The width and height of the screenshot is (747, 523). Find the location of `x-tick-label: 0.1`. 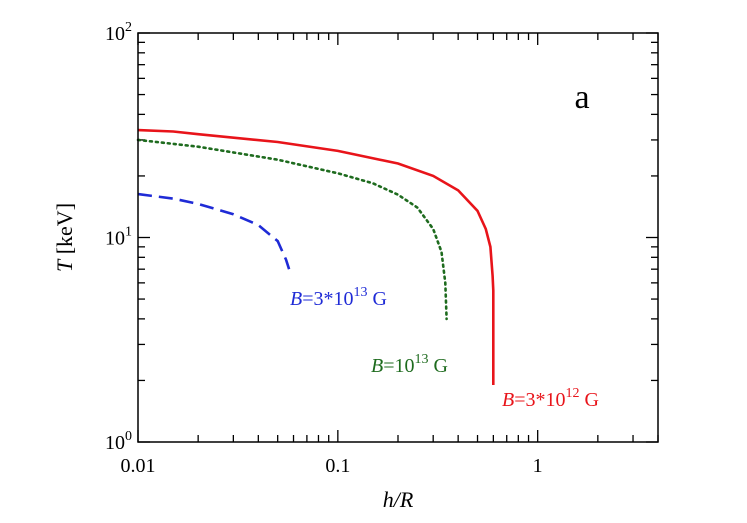

x-tick-label: 0.1 is located at coordinates (337, 466).